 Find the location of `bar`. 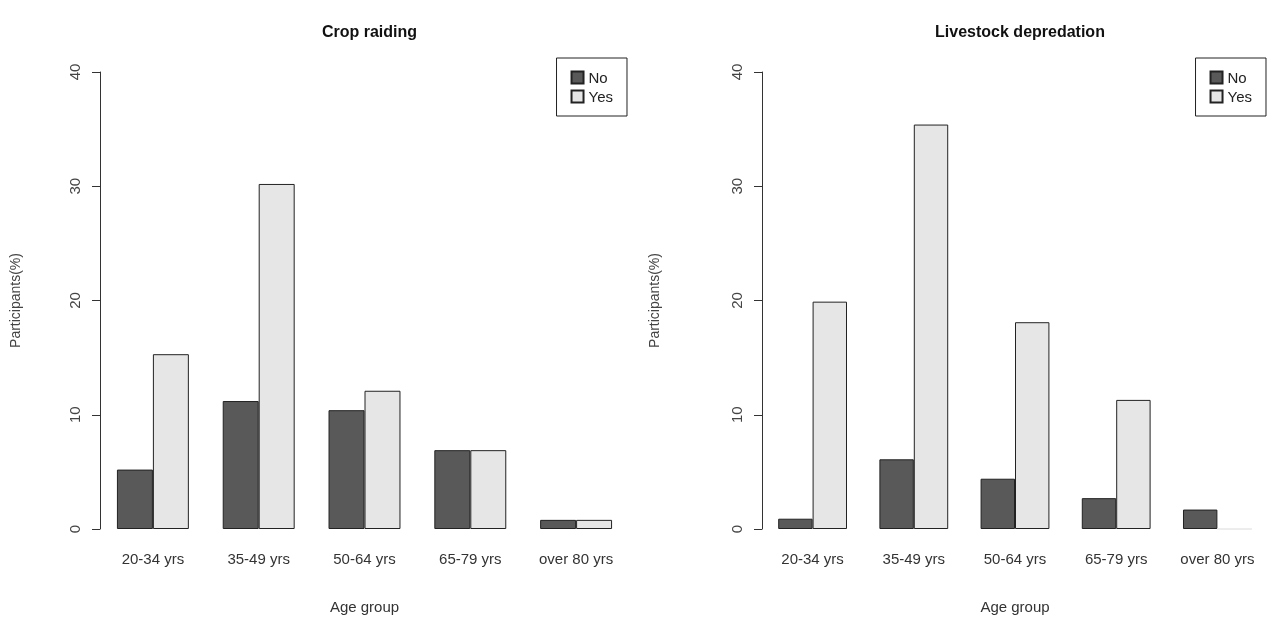

bar is located at coordinates (1200, 519).